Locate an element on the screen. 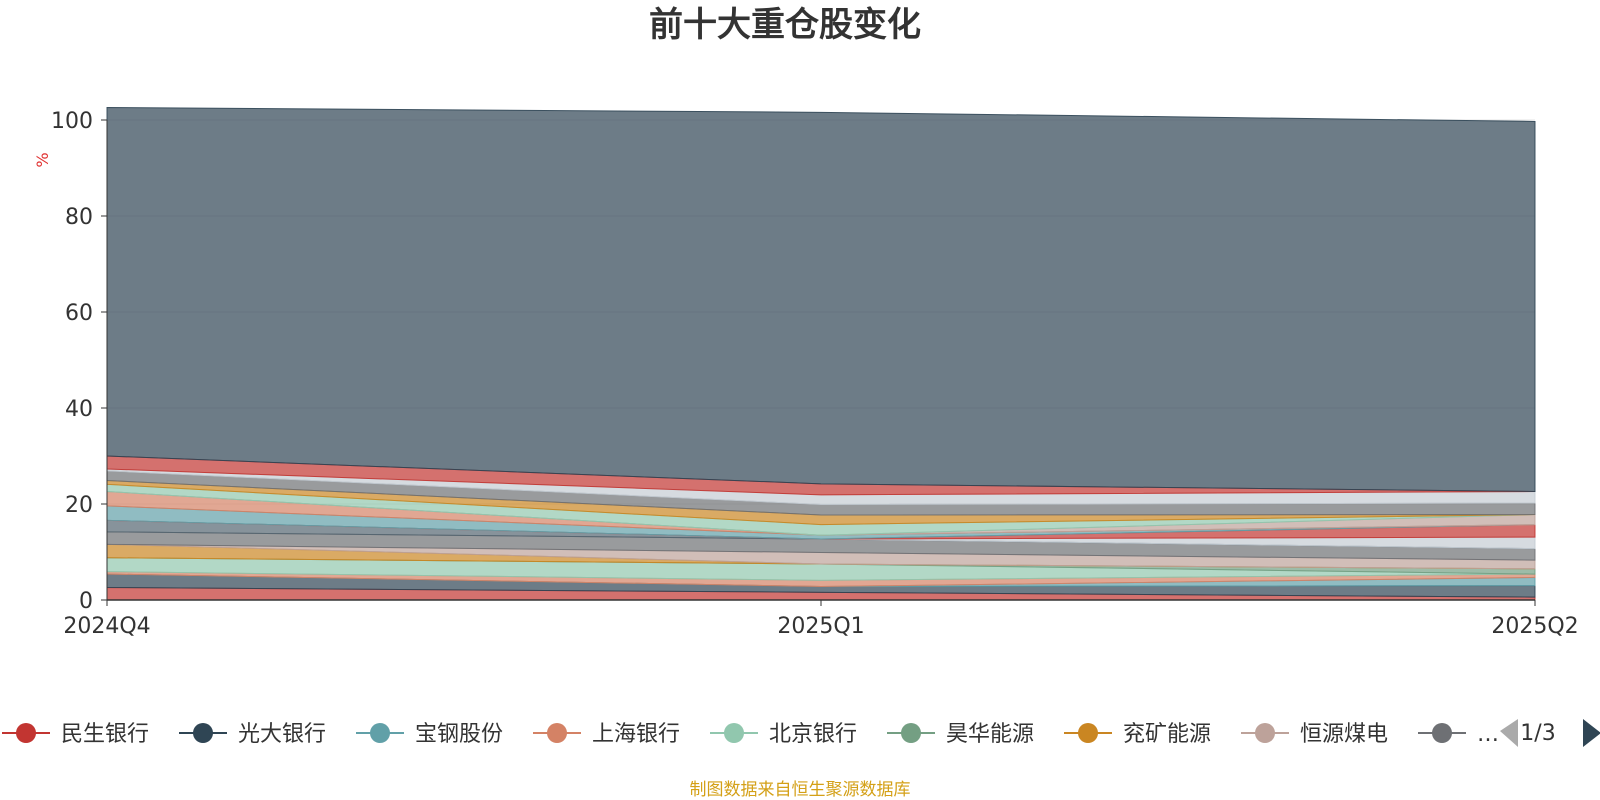 Image resolution: width=1600 pixels, height=800 pixels. legend-item-label: 昊华能源 is located at coordinates (990, 734).